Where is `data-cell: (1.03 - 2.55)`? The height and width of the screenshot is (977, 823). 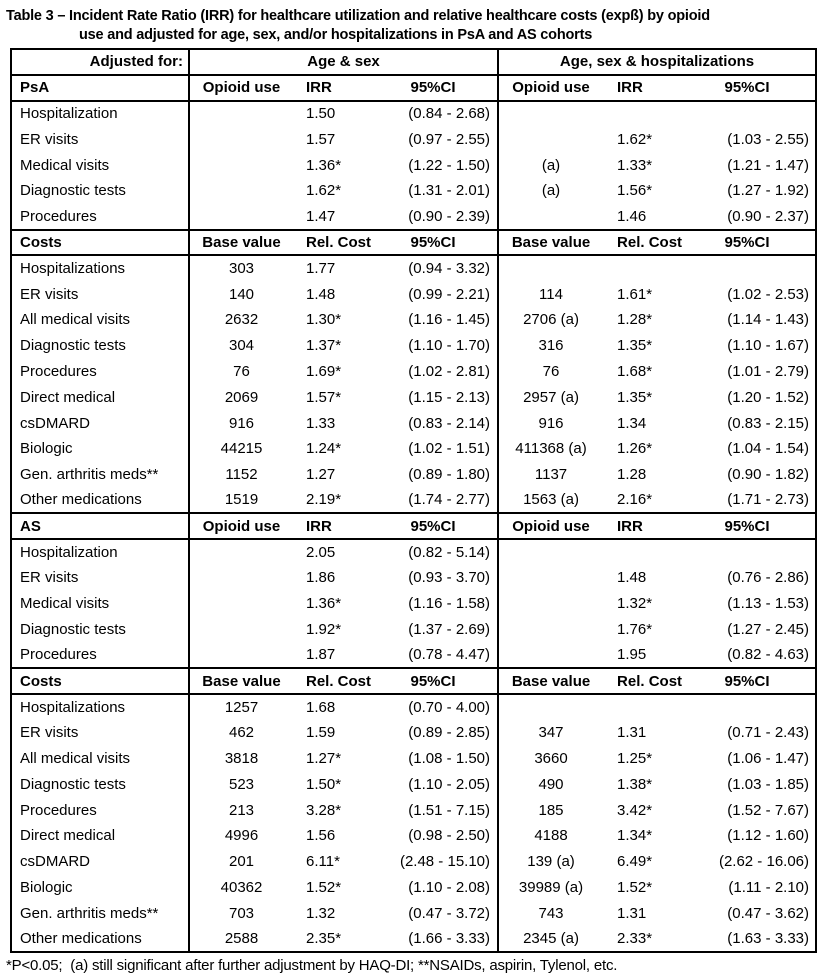 data-cell: (1.03 - 2.55) is located at coordinates (768, 139).